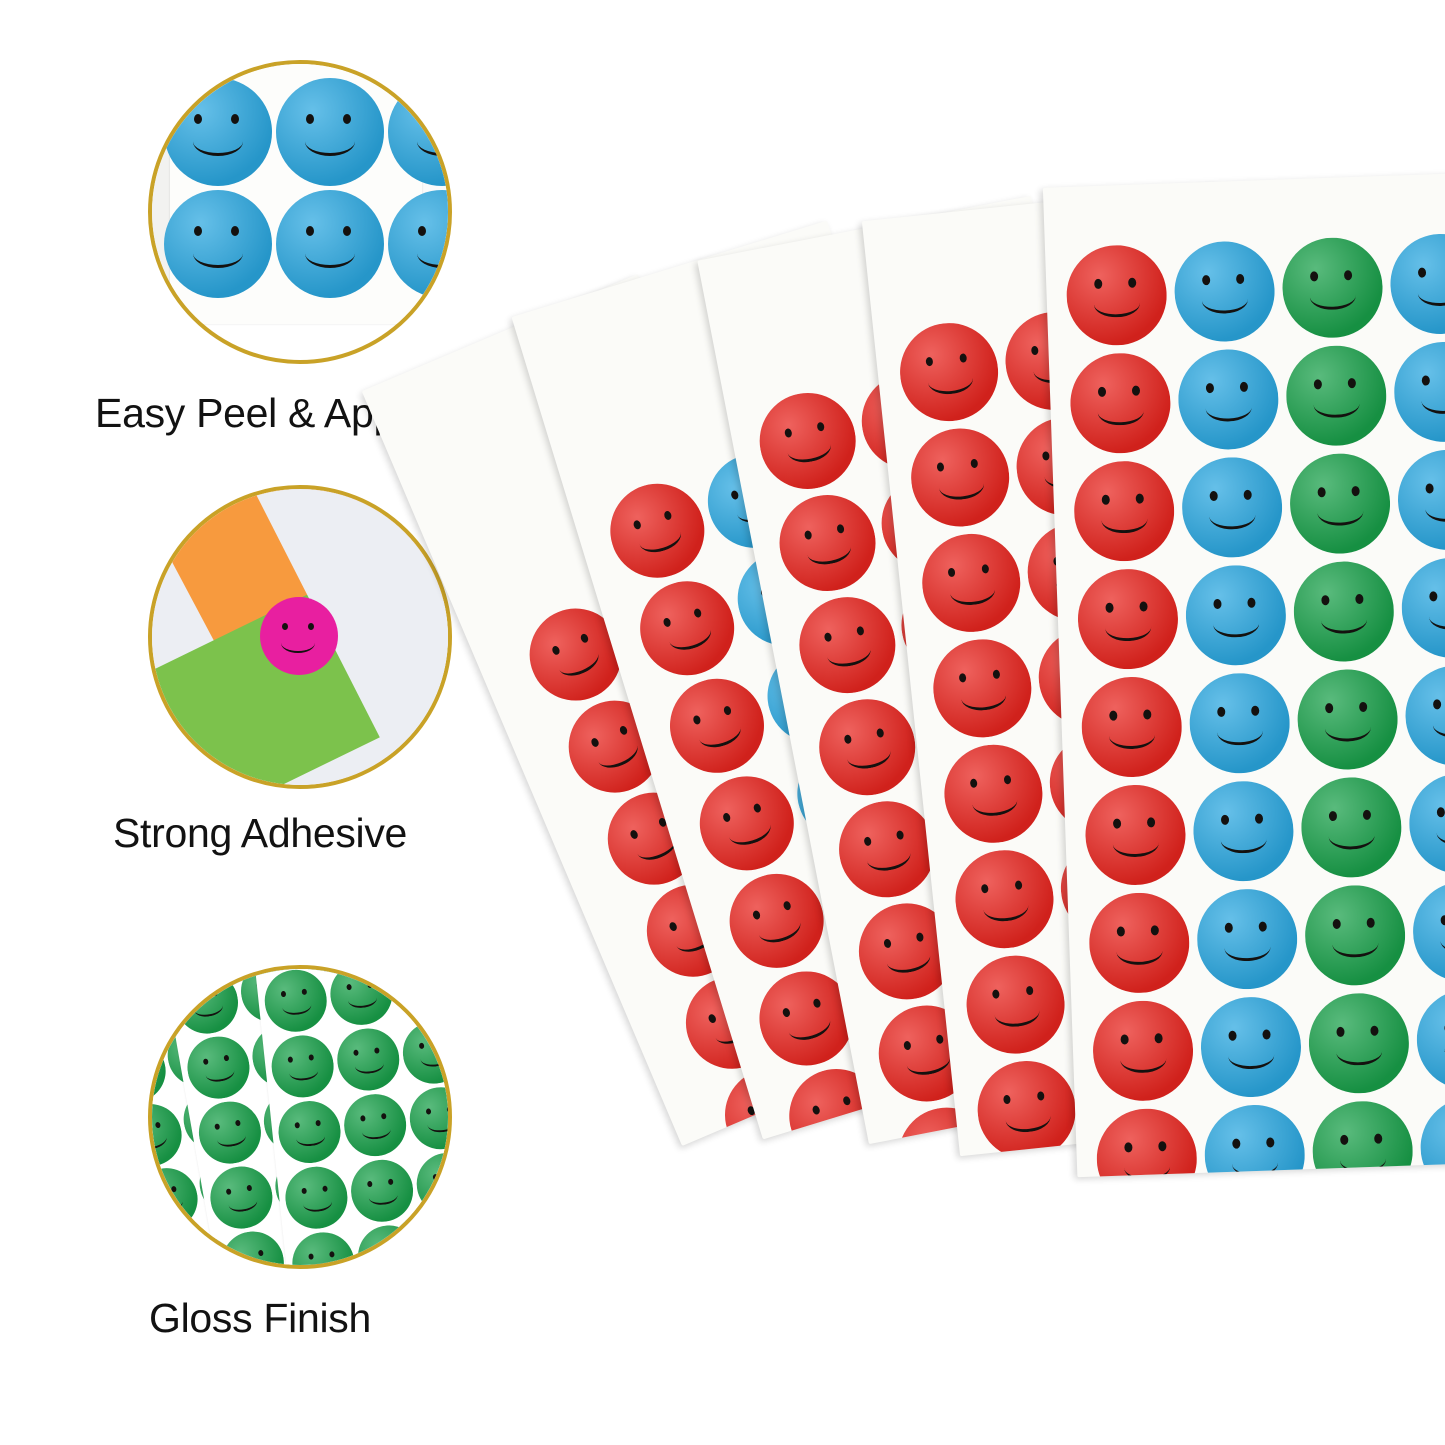 This screenshot has width=1445, height=1445. What do you see at coordinates (260, 1318) in the screenshot?
I see `feature-caption-gloss-finish: Gloss Finish` at bounding box center [260, 1318].